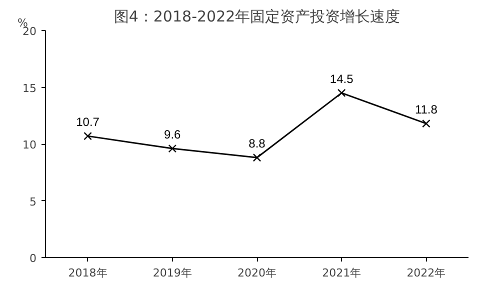 The image size is (483, 287). What do you see at coordinates (29, 145) in the screenshot?
I see `y-tick-label: 10` at bounding box center [29, 145].